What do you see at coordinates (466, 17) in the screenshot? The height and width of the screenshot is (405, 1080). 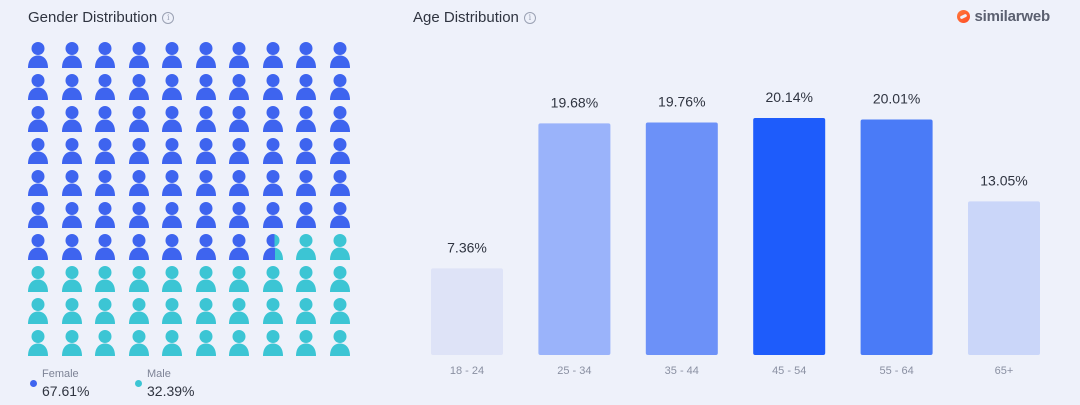 I see `age-title-text: Age Distribution` at bounding box center [466, 17].